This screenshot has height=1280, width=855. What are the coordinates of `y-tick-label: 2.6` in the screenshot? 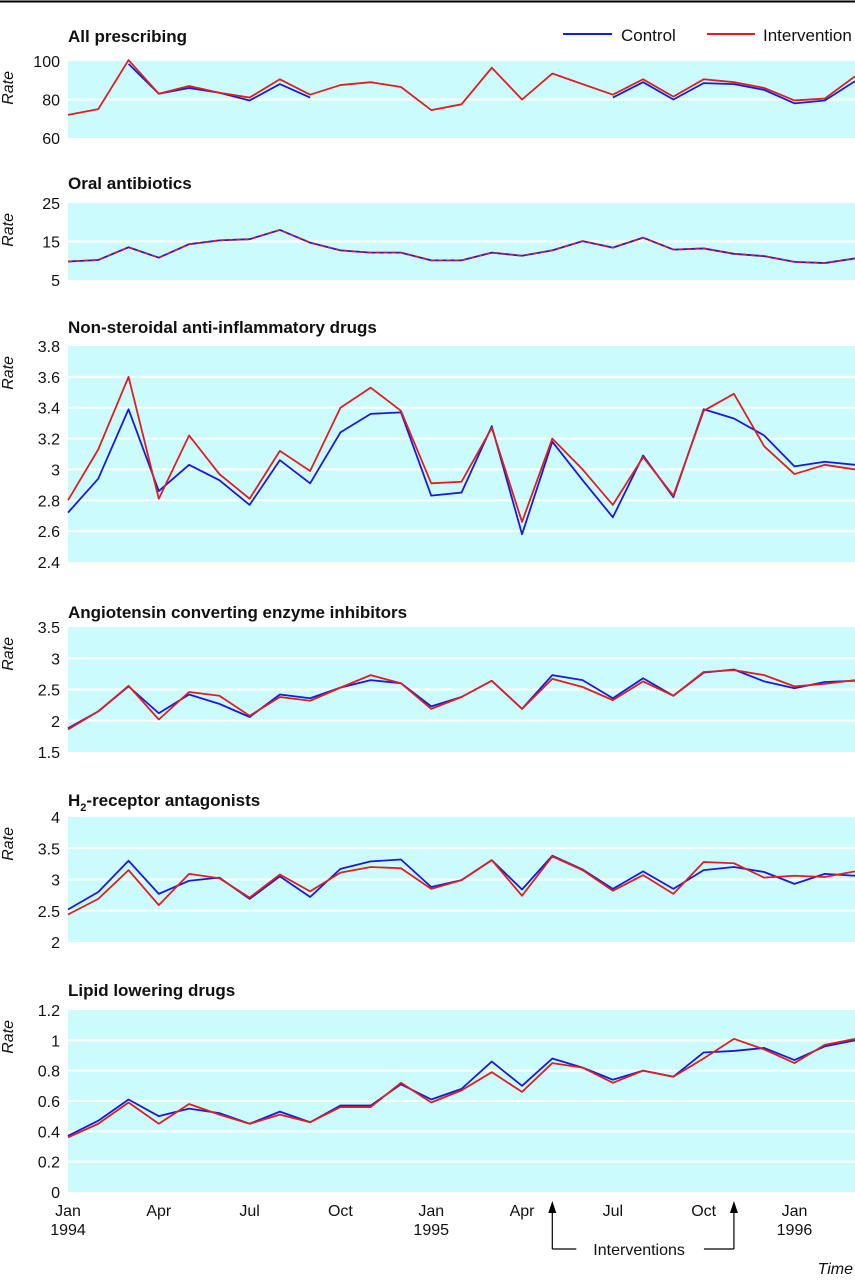 It's located at (49, 532).